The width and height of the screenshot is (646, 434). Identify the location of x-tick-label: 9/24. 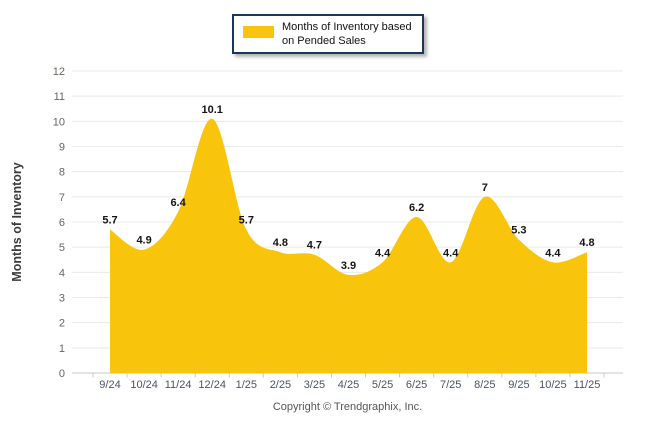
(109, 385).